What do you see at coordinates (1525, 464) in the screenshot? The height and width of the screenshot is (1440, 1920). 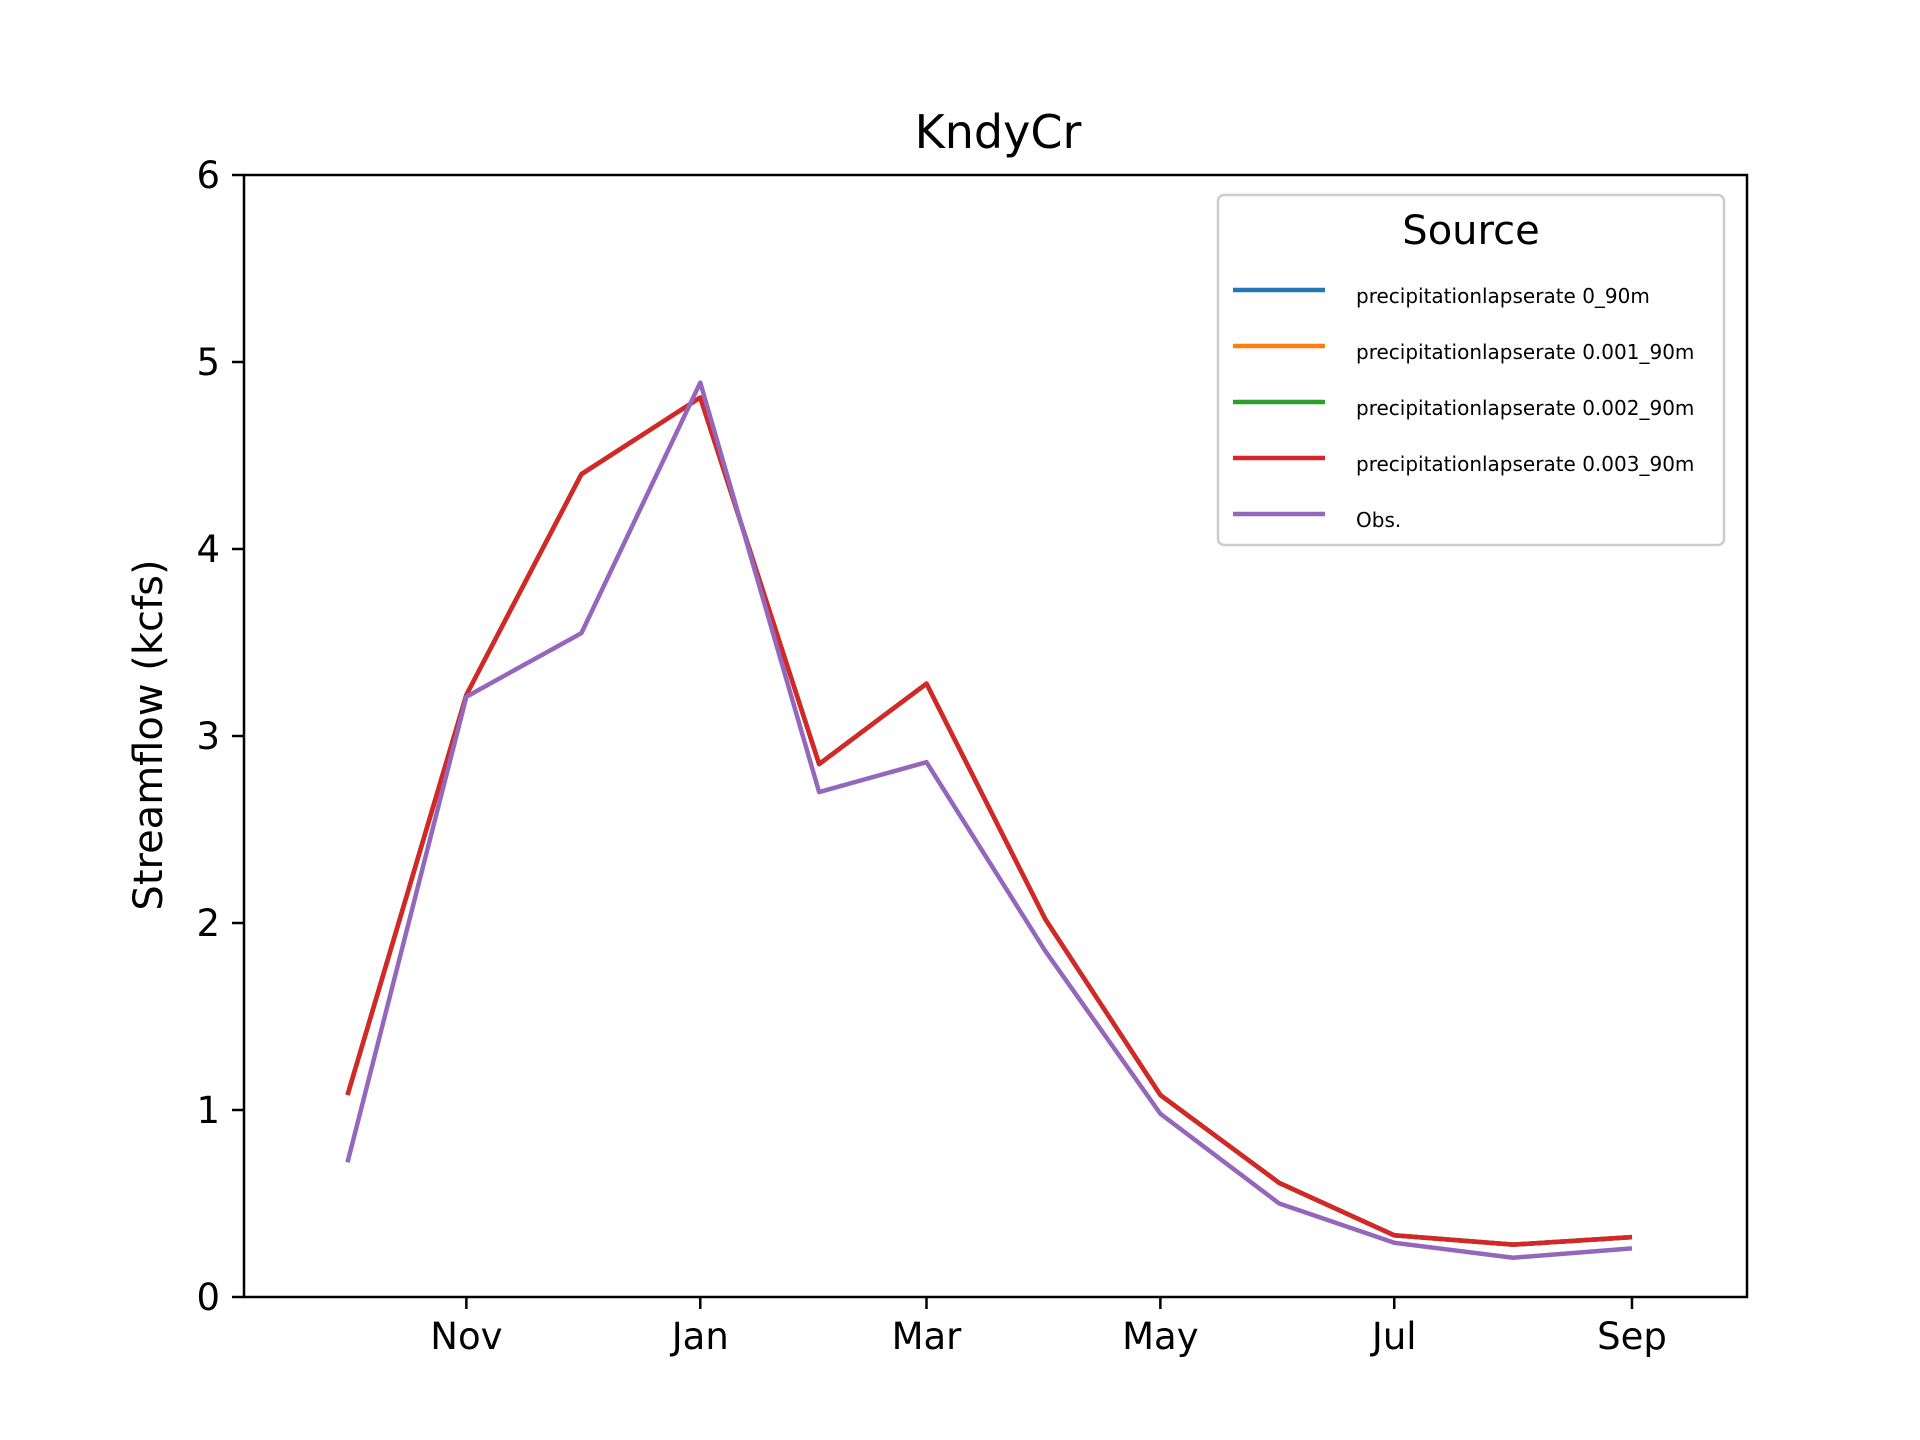 I see `legend-label-3: precipitationlapserate 0.003_90m` at bounding box center [1525, 464].